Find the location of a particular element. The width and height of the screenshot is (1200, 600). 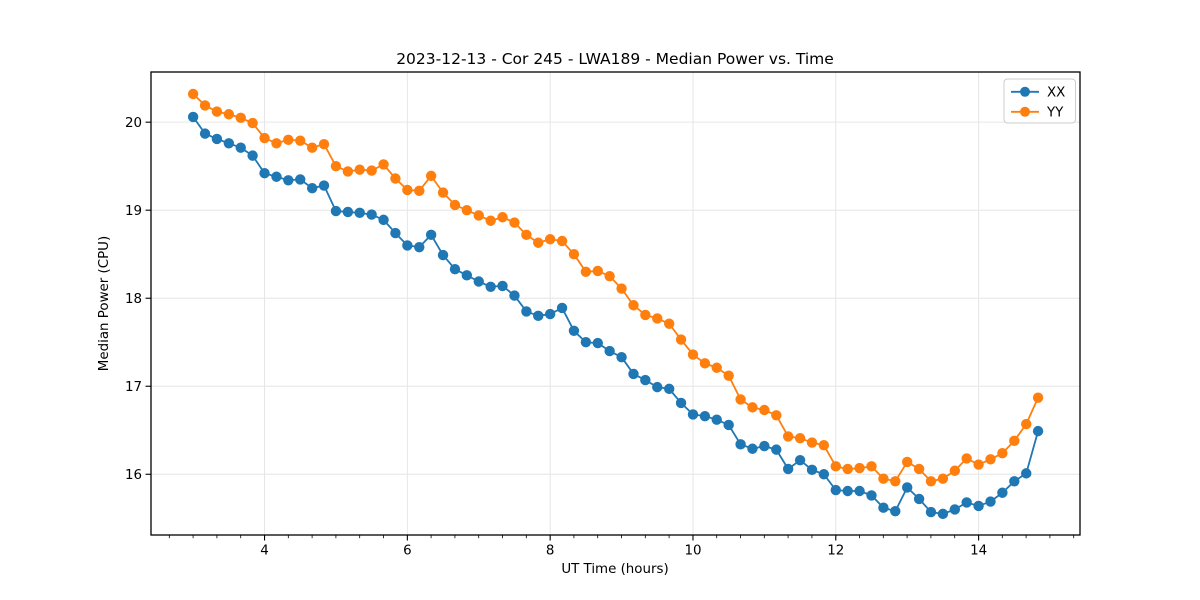

x-axis-label: UT Time (hours) is located at coordinates (614, 569).